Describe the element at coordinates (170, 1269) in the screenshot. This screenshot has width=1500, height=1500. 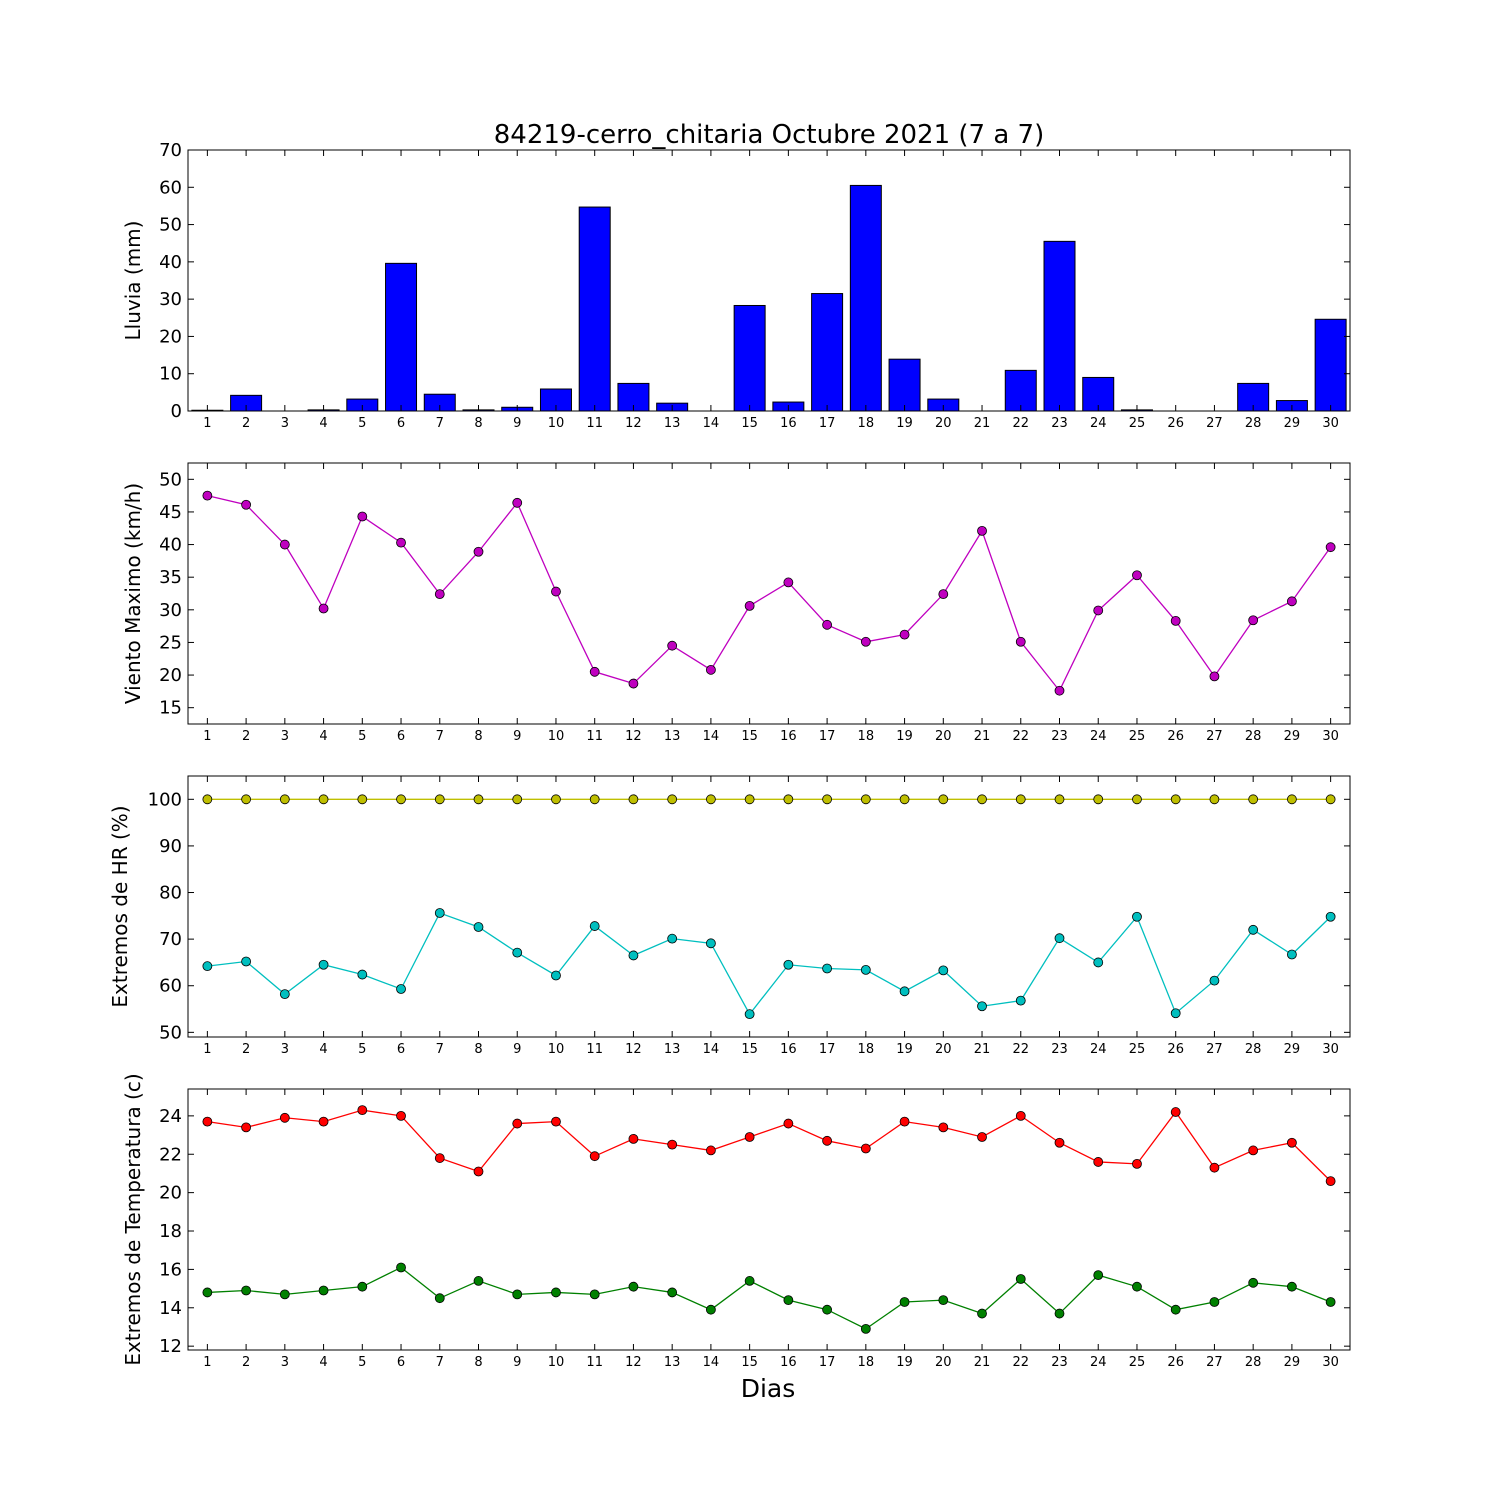
I see `y-tick-label: 16` at that location.